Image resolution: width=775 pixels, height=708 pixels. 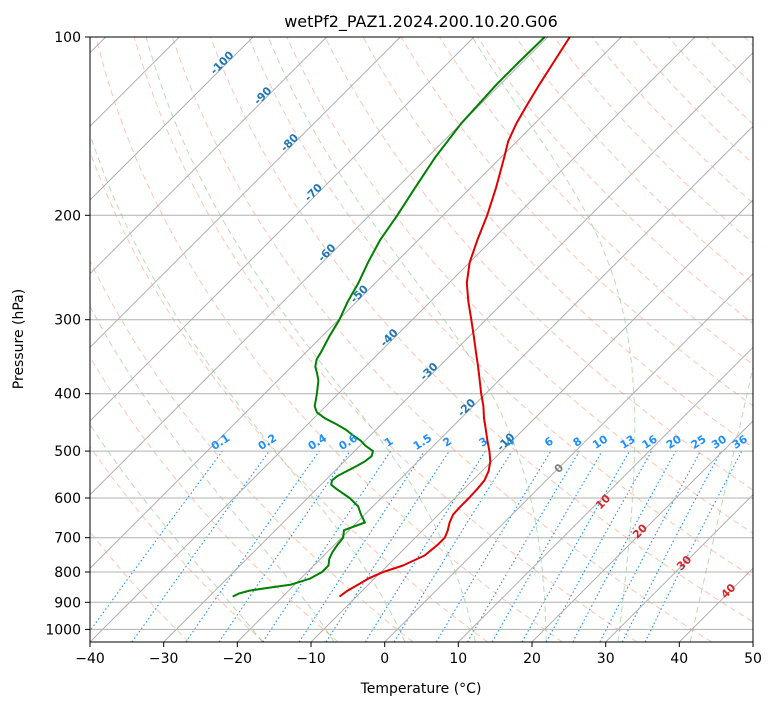 What do you see at coordinates (753, 659) in the screenshot?
I see `x-tick-label: 50` at bounding box center [753, 659].